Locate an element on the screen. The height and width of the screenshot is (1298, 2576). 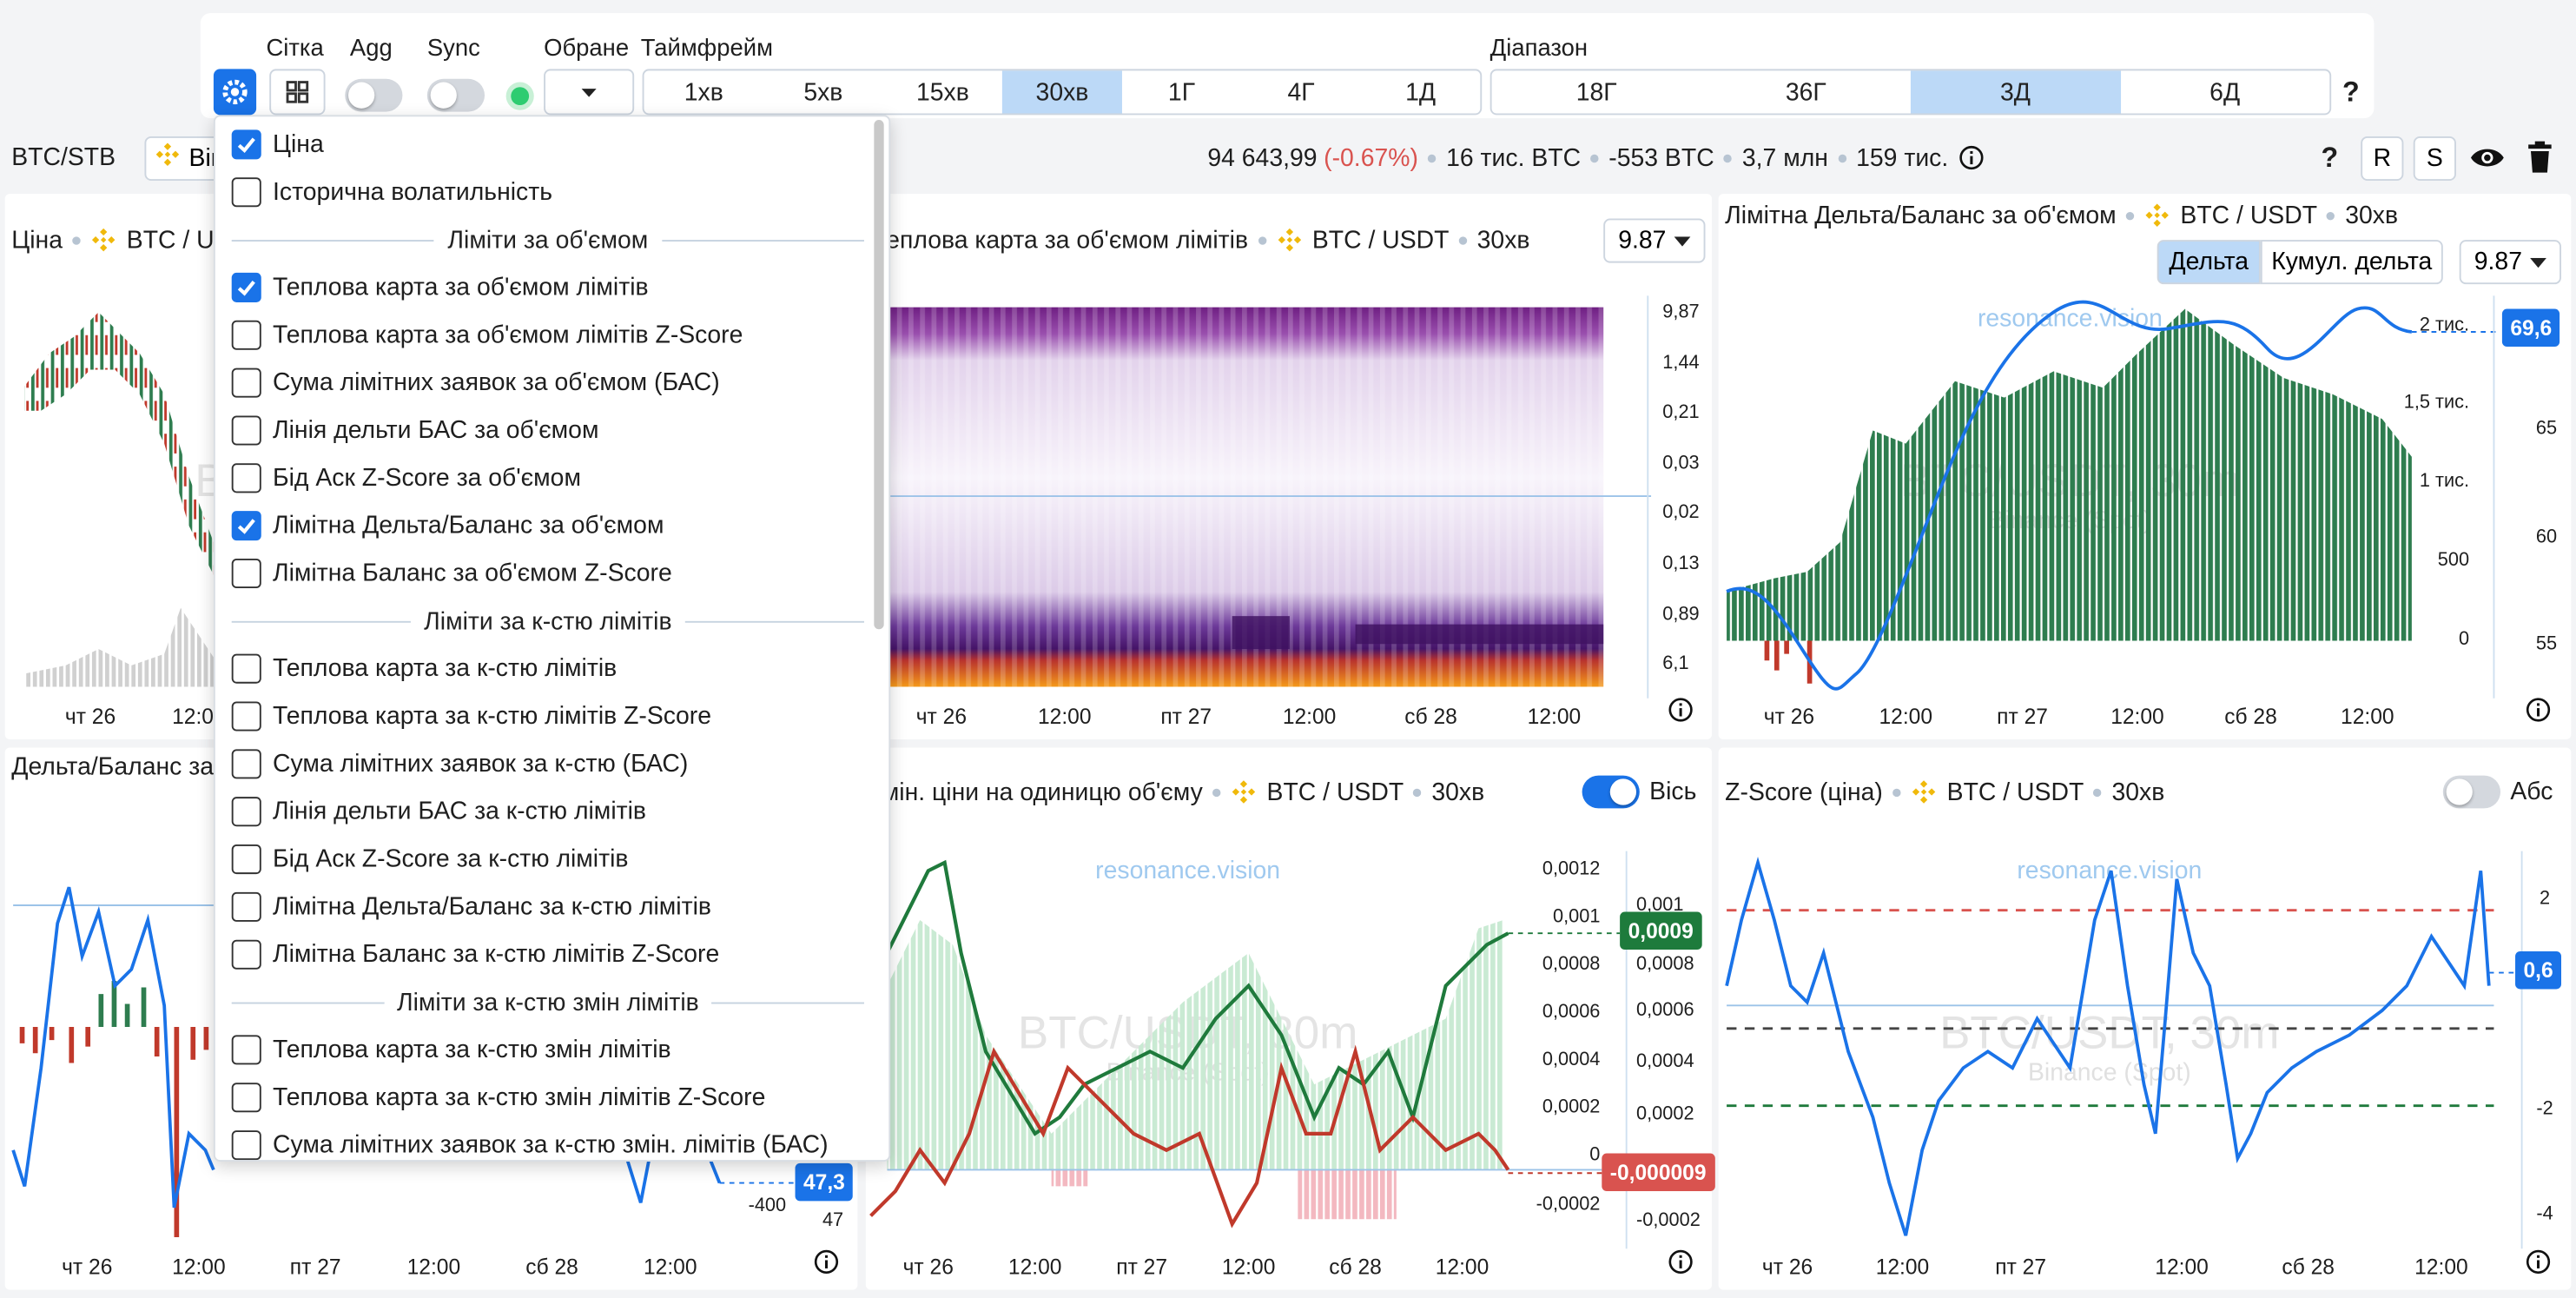
y2-tick-label: 0,0002 is located at coordinates (1665, 1114).